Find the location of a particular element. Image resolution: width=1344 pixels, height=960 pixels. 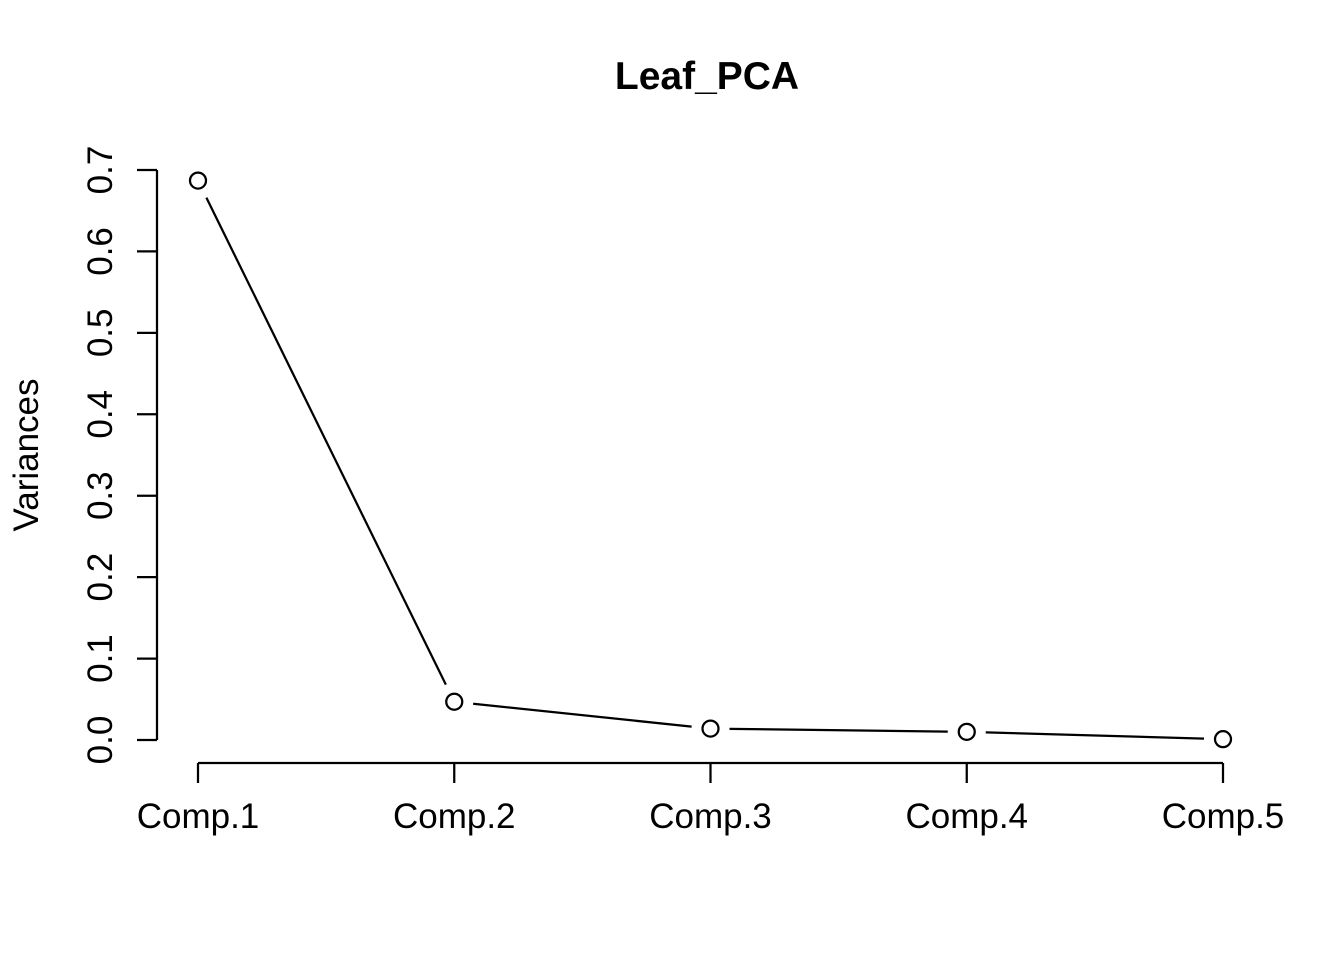

x-tick-label: Comp.2 is located at coordinates (454, 816).